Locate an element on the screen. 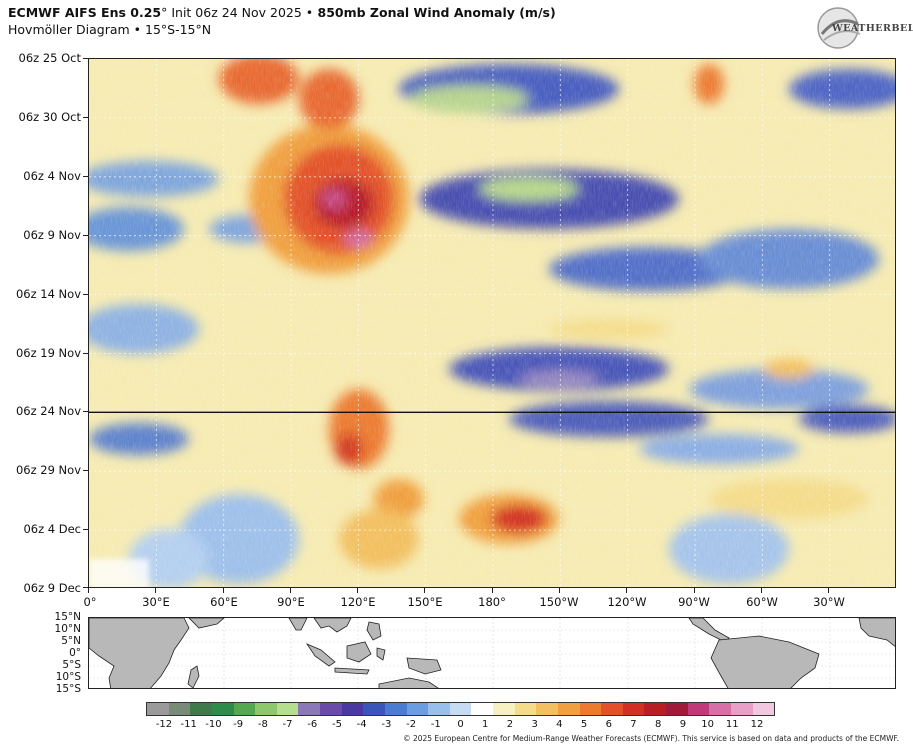  degree-symbol: ° is located at coordinates (164, 12).